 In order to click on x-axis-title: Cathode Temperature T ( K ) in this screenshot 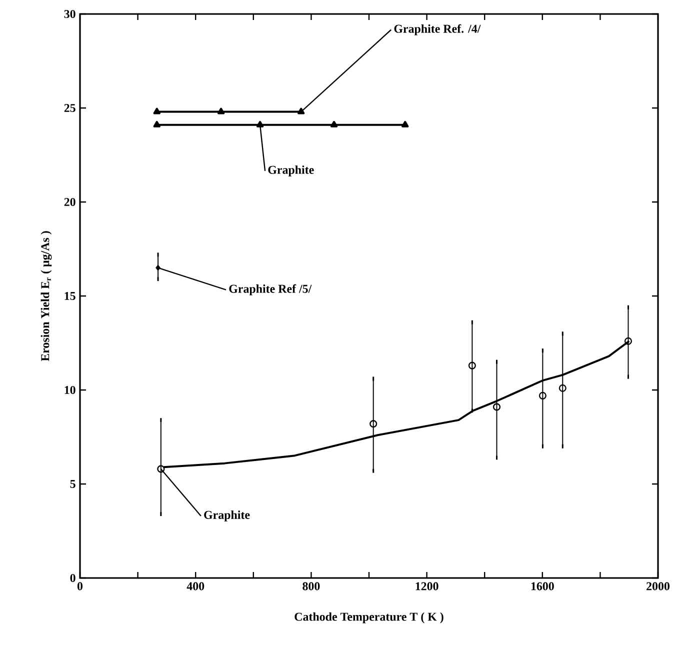, I will do `click(369, 618)`.